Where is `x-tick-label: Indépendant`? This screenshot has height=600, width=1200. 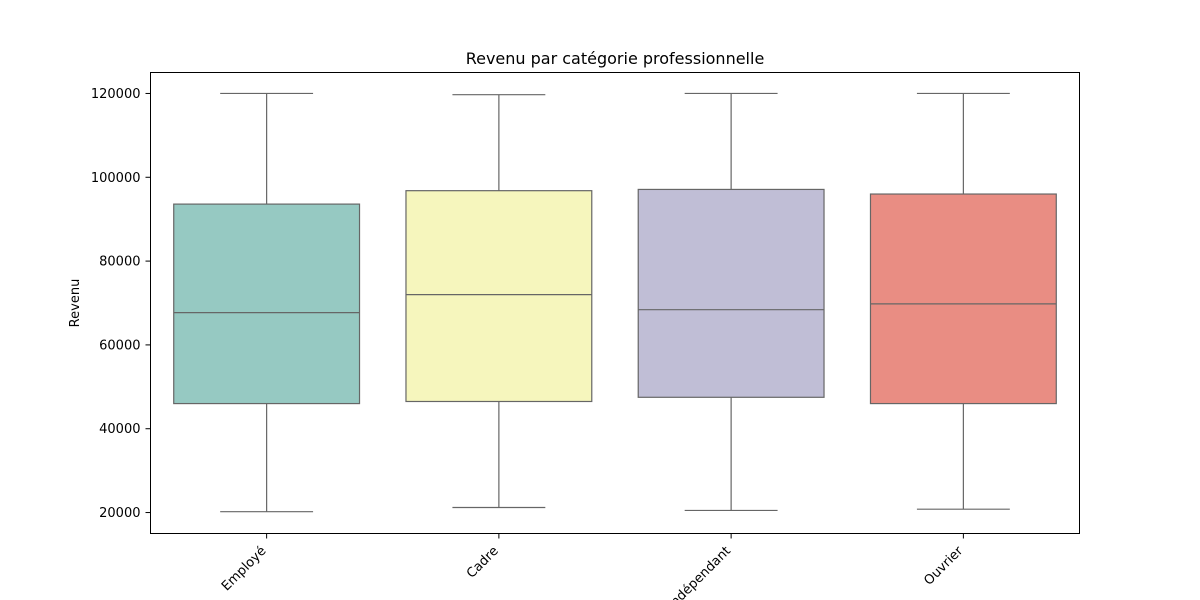
x-tick-label: Indépendant is located at coordinates (699, 572).